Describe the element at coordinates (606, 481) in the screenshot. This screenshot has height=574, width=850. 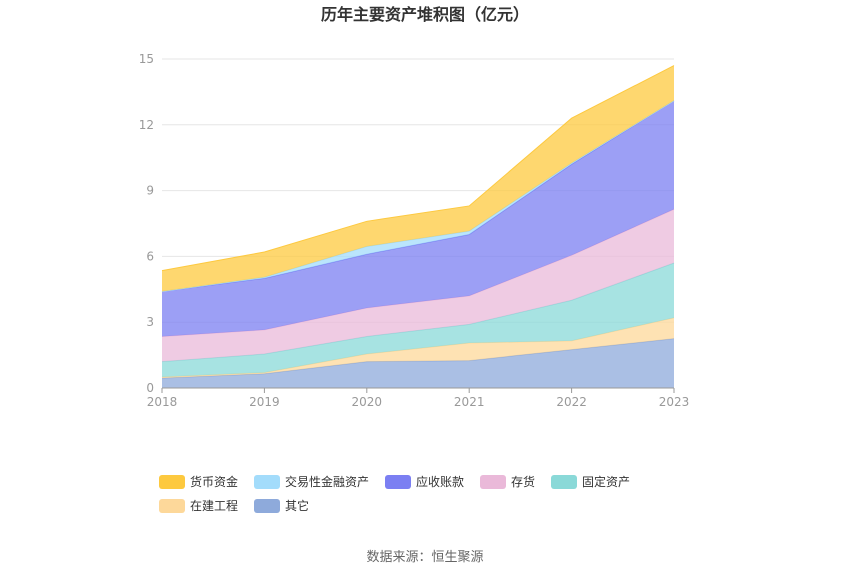
I see `legend-label: 固定资产` at that location.